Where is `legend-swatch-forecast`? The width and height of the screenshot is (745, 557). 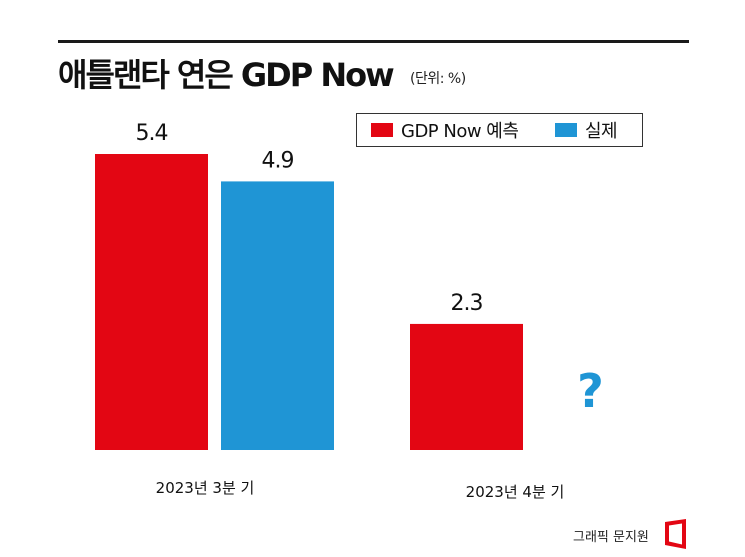 legend-swatch-forecast is located at coordinates (382, 130).